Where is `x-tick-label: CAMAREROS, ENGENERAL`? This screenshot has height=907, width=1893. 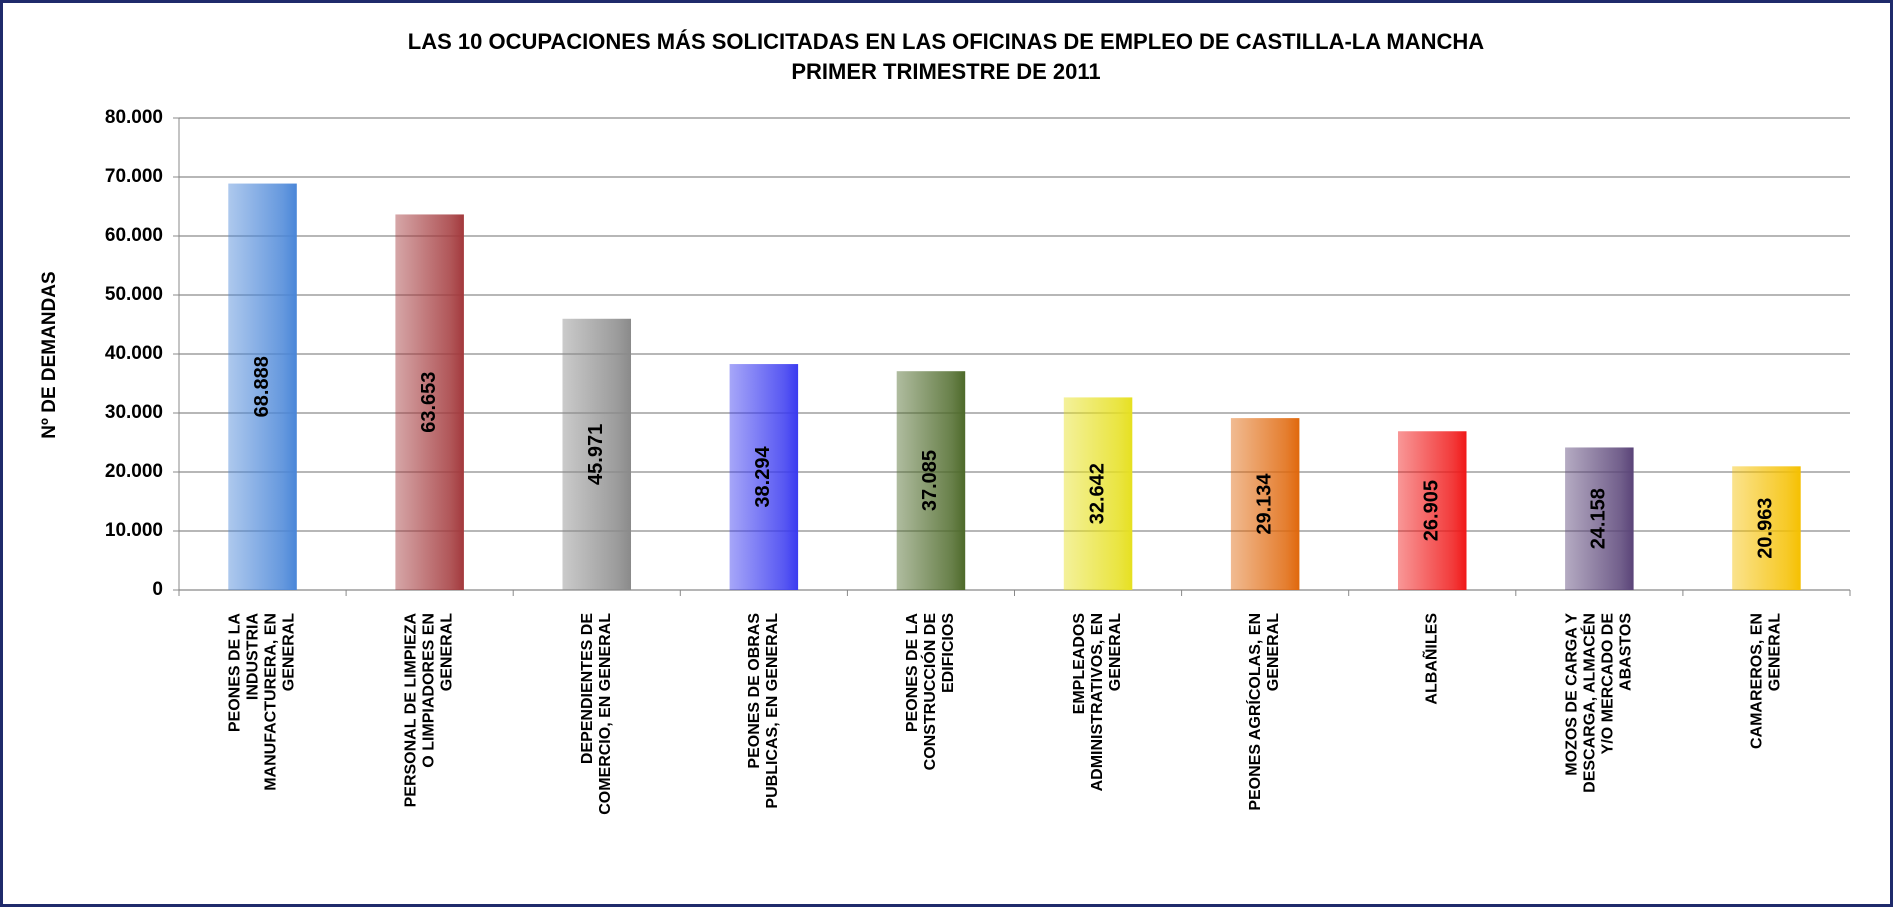
x-tick-label: CAMAREROS, ENGENERAL is located at coordinates (1766, 681).